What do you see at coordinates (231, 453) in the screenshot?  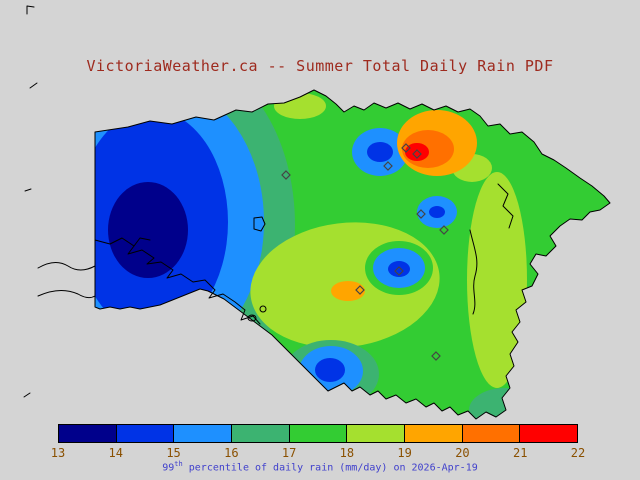 I see `colorbar-tick-16: 16` at bounding box center [231, 453].